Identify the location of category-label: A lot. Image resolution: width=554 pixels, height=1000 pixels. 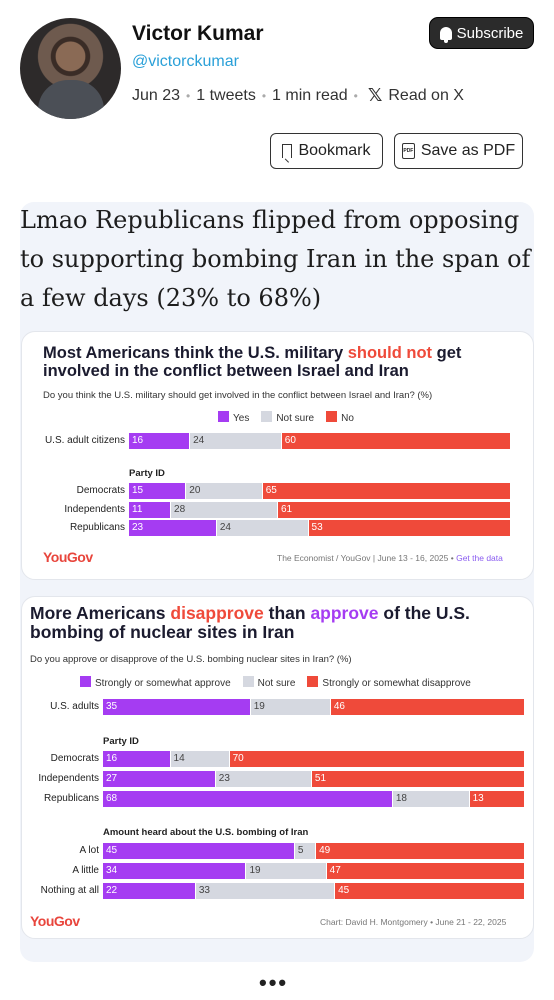
(89, 850).